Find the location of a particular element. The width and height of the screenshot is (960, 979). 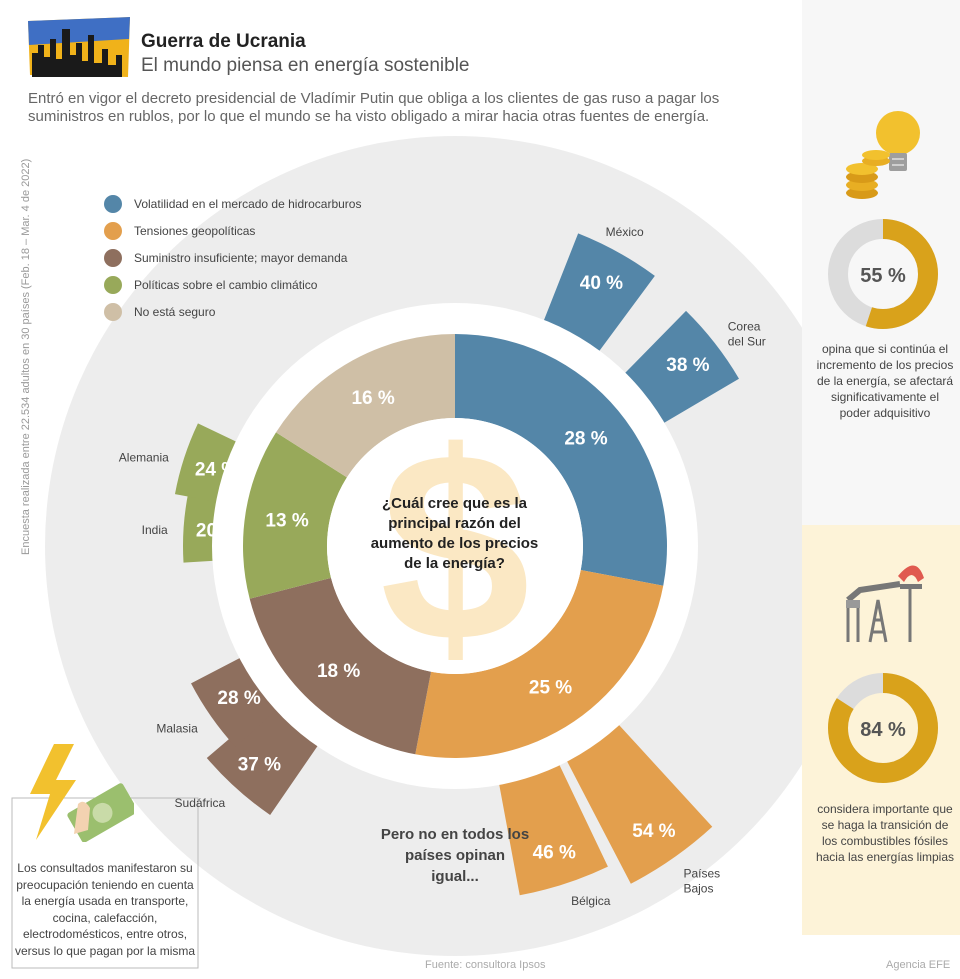

oil-pump-icon is located at coordinates (885, 604).